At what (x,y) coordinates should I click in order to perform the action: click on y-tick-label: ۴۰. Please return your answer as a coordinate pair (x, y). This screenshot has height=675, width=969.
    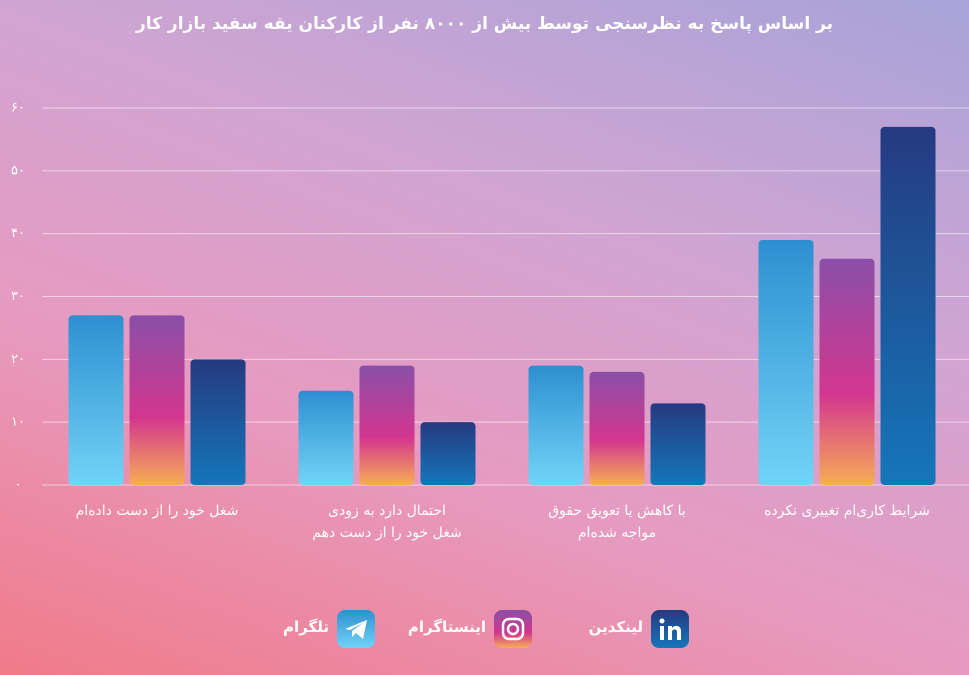
    Looking at the image, I should click on (18, 233).